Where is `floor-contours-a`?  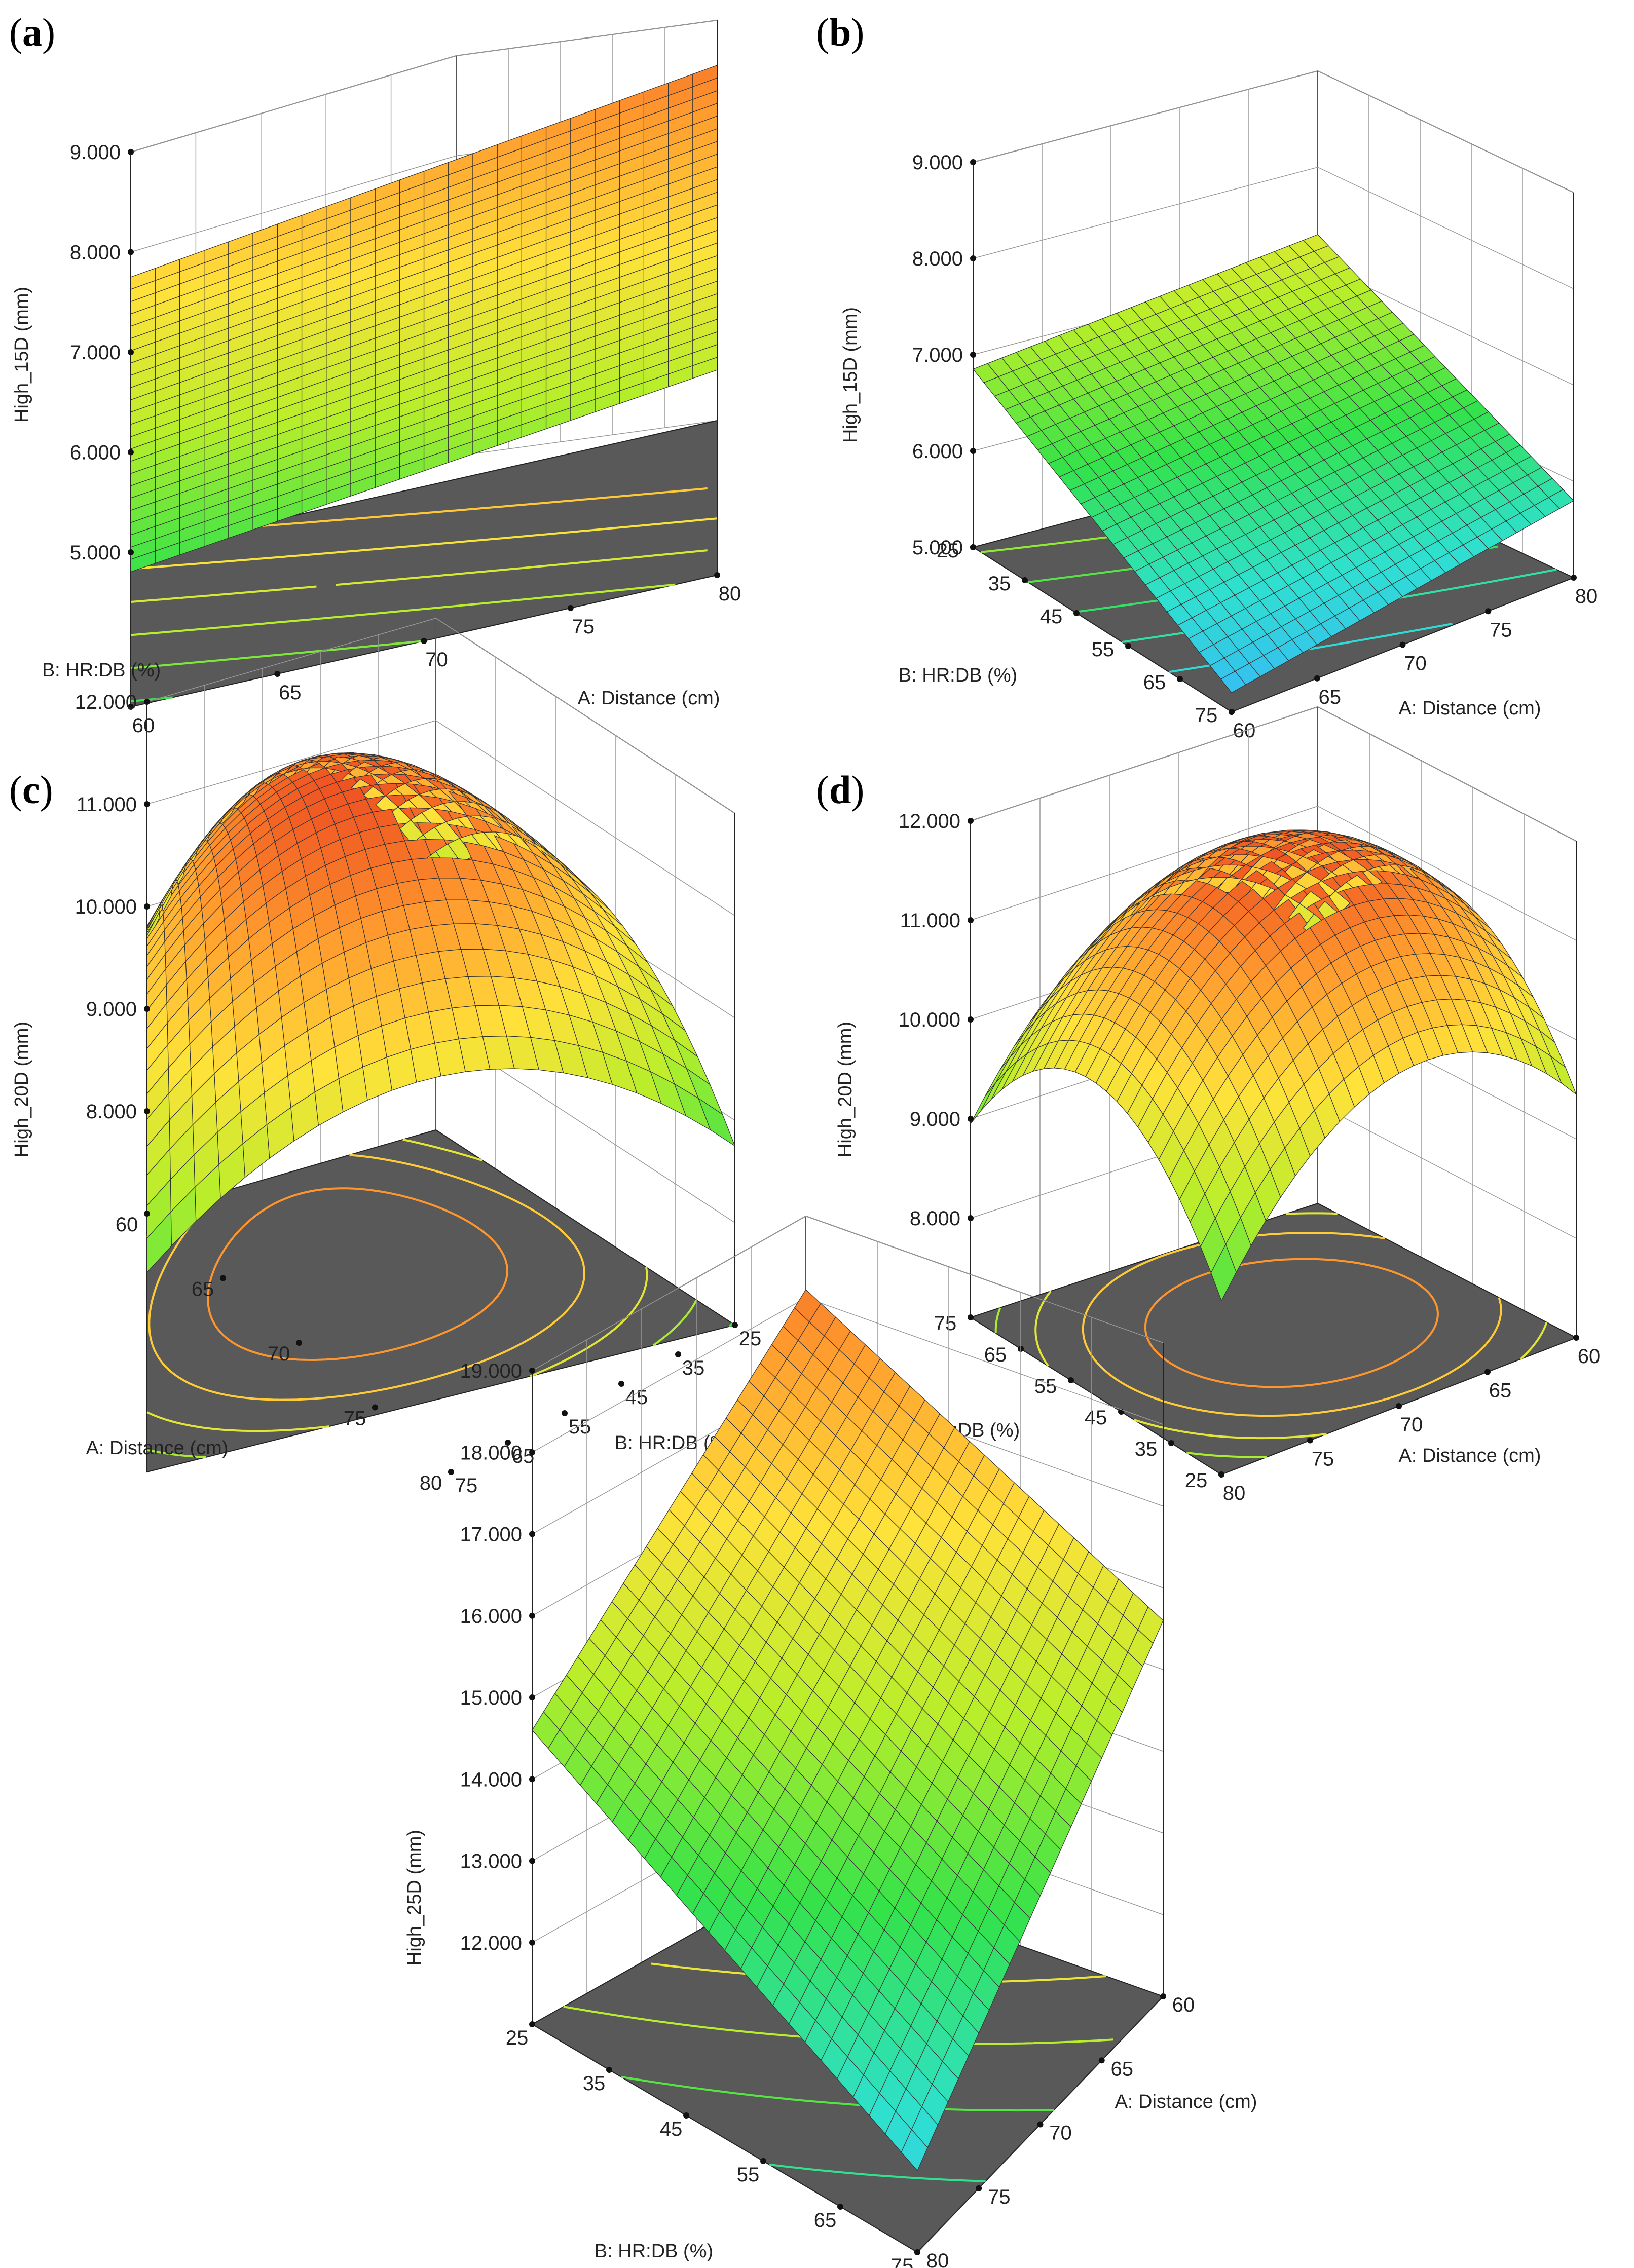
floor-contours-a is located at coordinates (424, 595).